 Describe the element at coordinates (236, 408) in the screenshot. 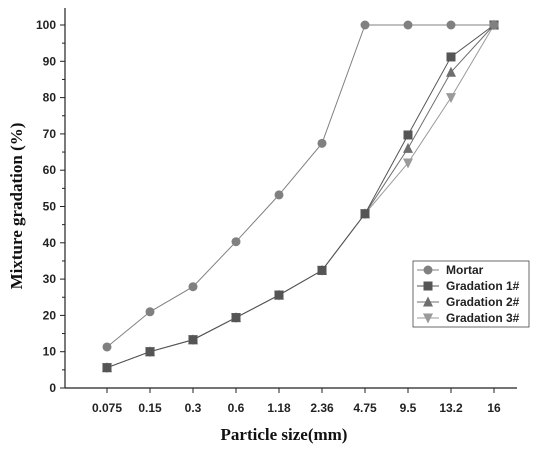

I see `x-tick-label: 0.6` at that location.